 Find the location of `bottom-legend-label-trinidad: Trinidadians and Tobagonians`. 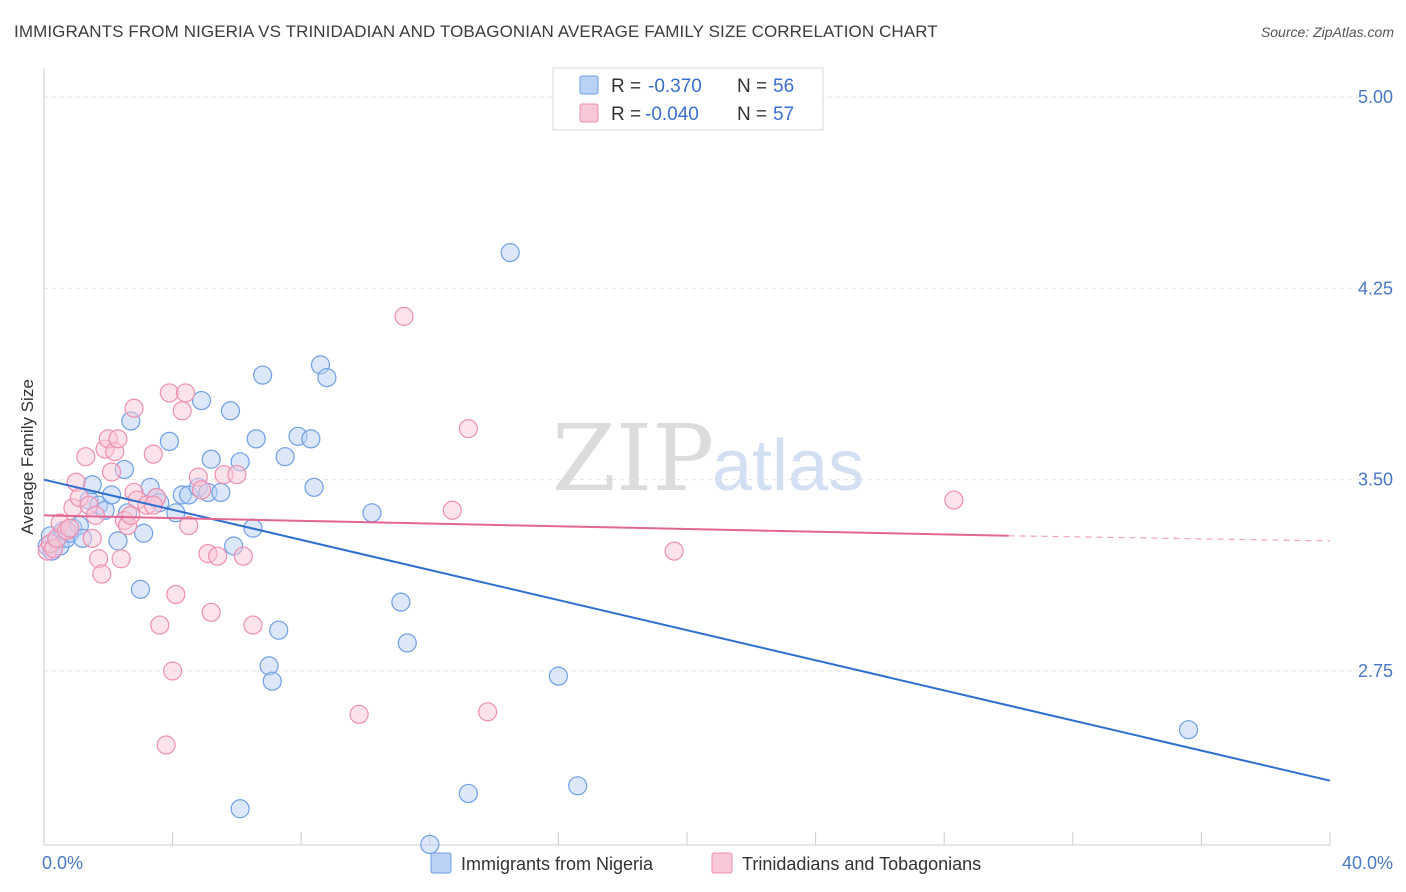

bottom-legend-label-trinidad: Trinidadians and Tobagonians is located at coordinates (861, 864).